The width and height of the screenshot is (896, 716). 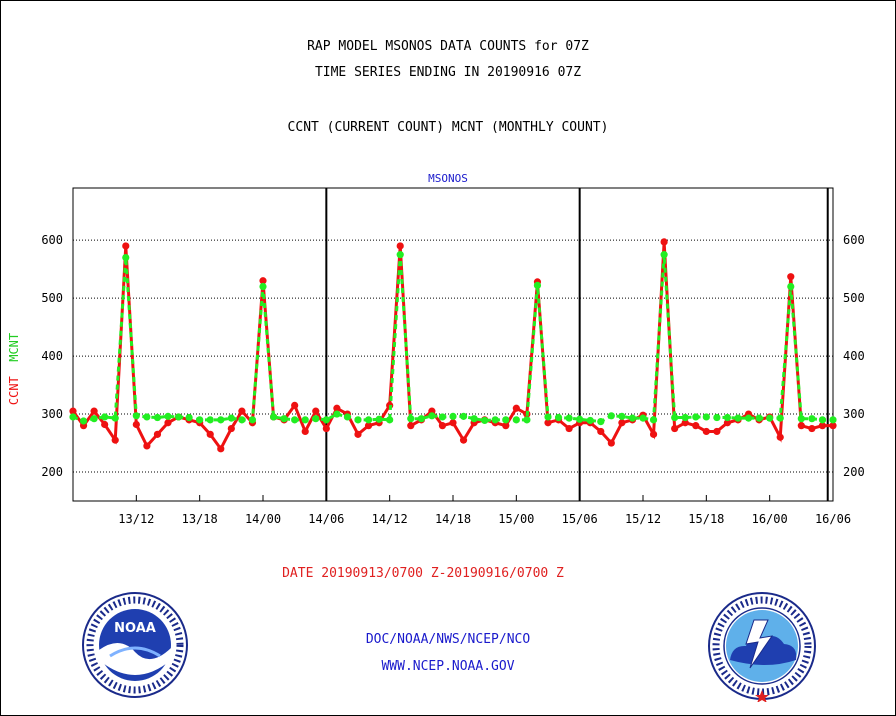 I want to click on noaa-logo: NOAA, so click(x=135, y=645).